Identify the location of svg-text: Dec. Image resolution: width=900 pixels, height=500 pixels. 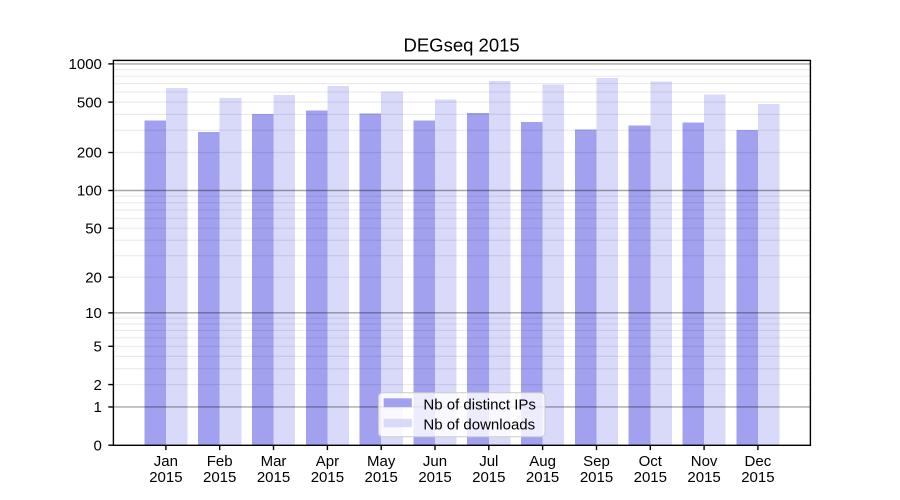
(758, 461).